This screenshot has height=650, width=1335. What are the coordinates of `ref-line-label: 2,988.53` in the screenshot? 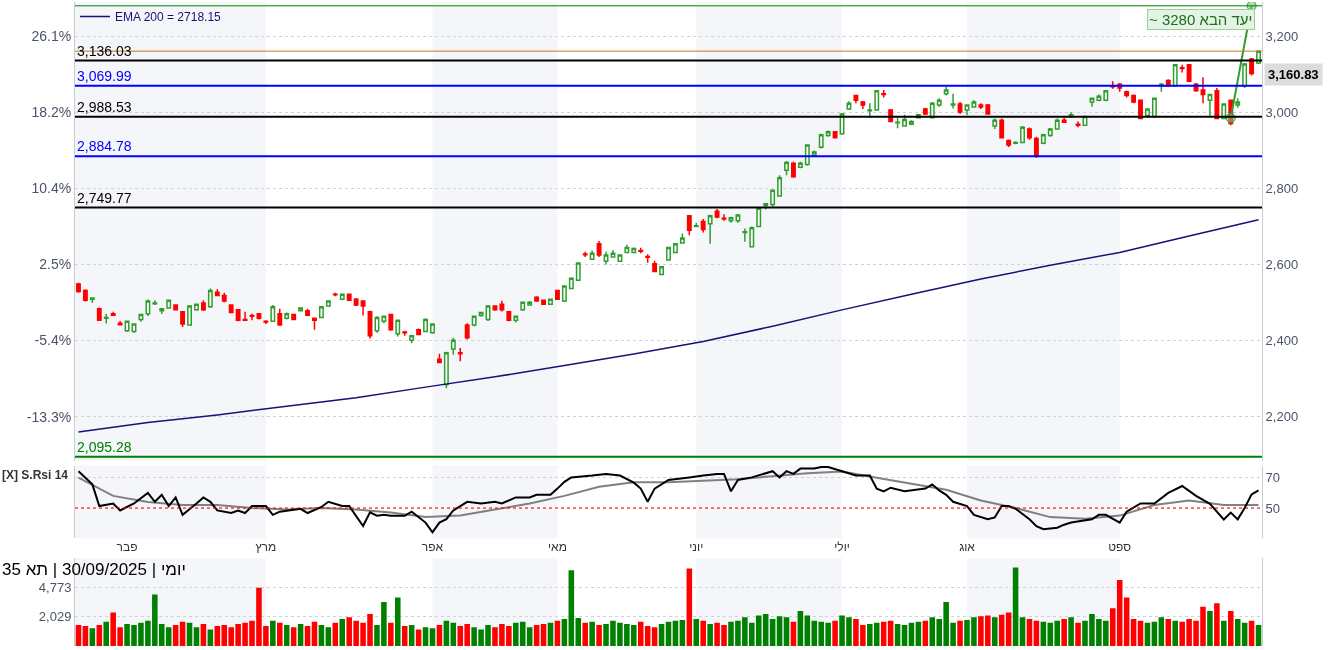 It's located at (104, 107).